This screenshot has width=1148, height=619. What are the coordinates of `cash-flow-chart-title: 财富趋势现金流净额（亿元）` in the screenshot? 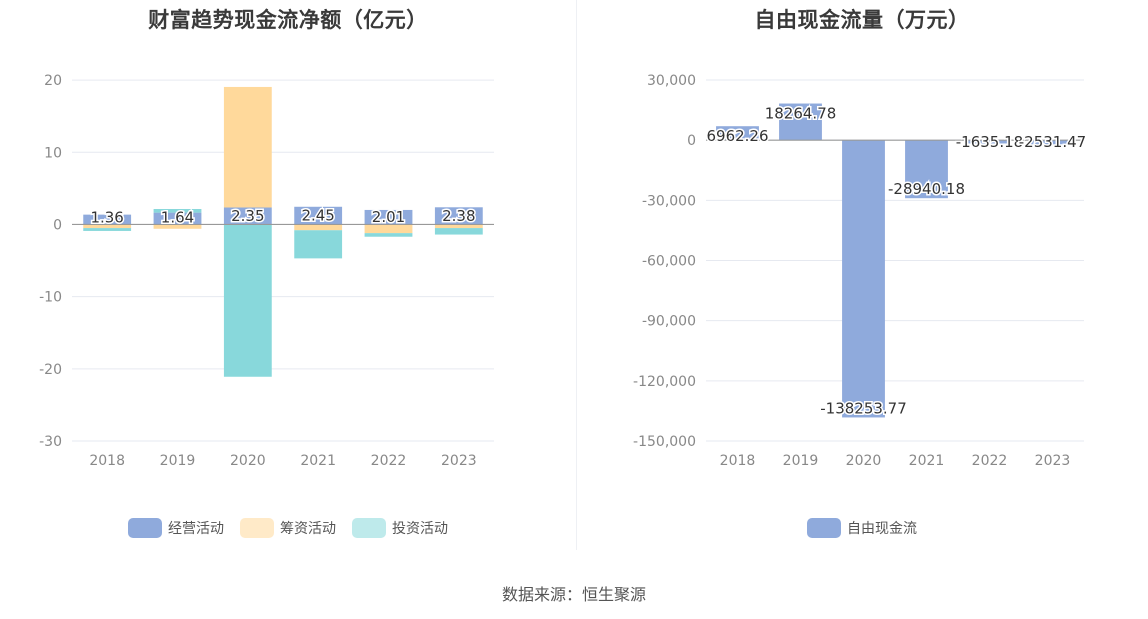 It's located at (288, 20).